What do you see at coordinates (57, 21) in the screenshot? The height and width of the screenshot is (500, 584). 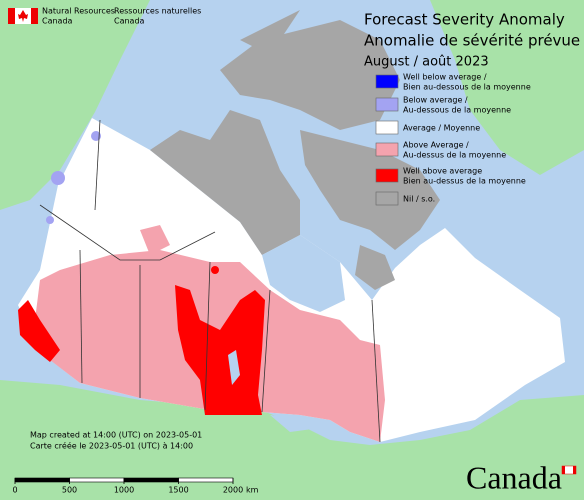 I see `agency-en: Canada` at bounding box center [57, 21].